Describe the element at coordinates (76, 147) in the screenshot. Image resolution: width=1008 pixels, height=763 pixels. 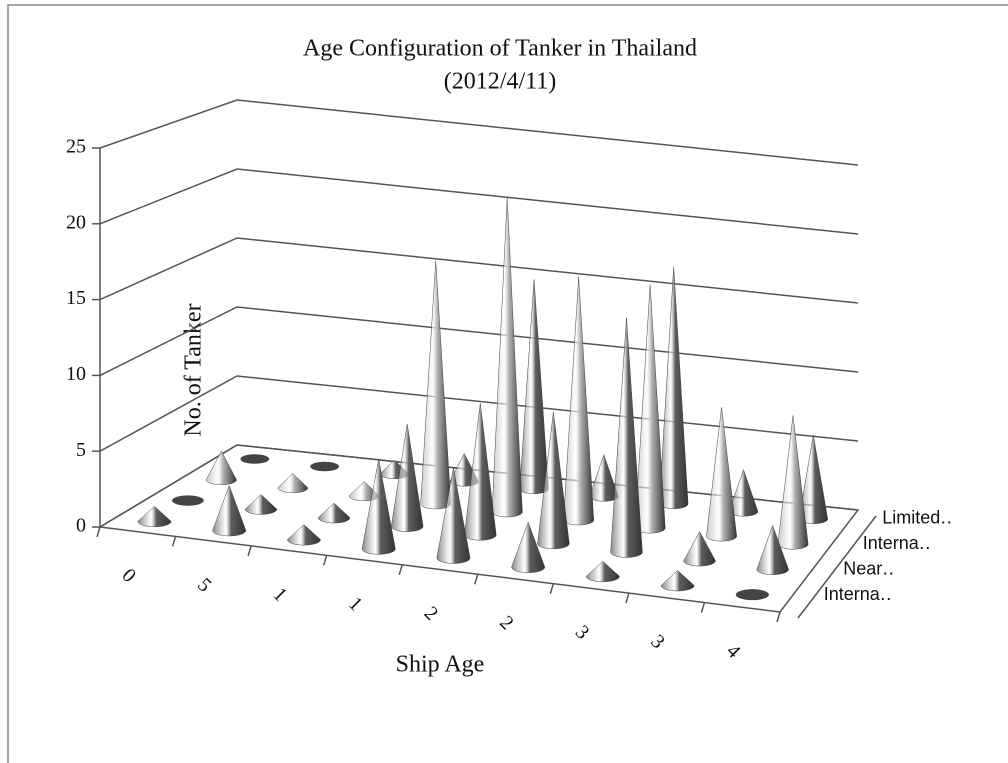
I see `y-tick-label: 25` at that location.